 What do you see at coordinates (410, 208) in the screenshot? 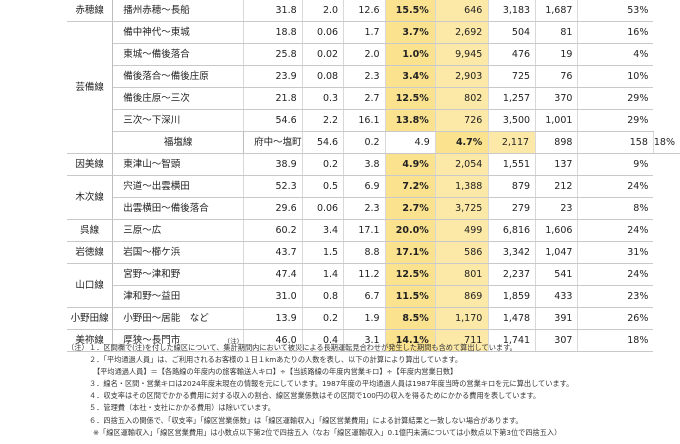
I see `value-cell-rate: 2.7%` at bounding box center [410, 208].